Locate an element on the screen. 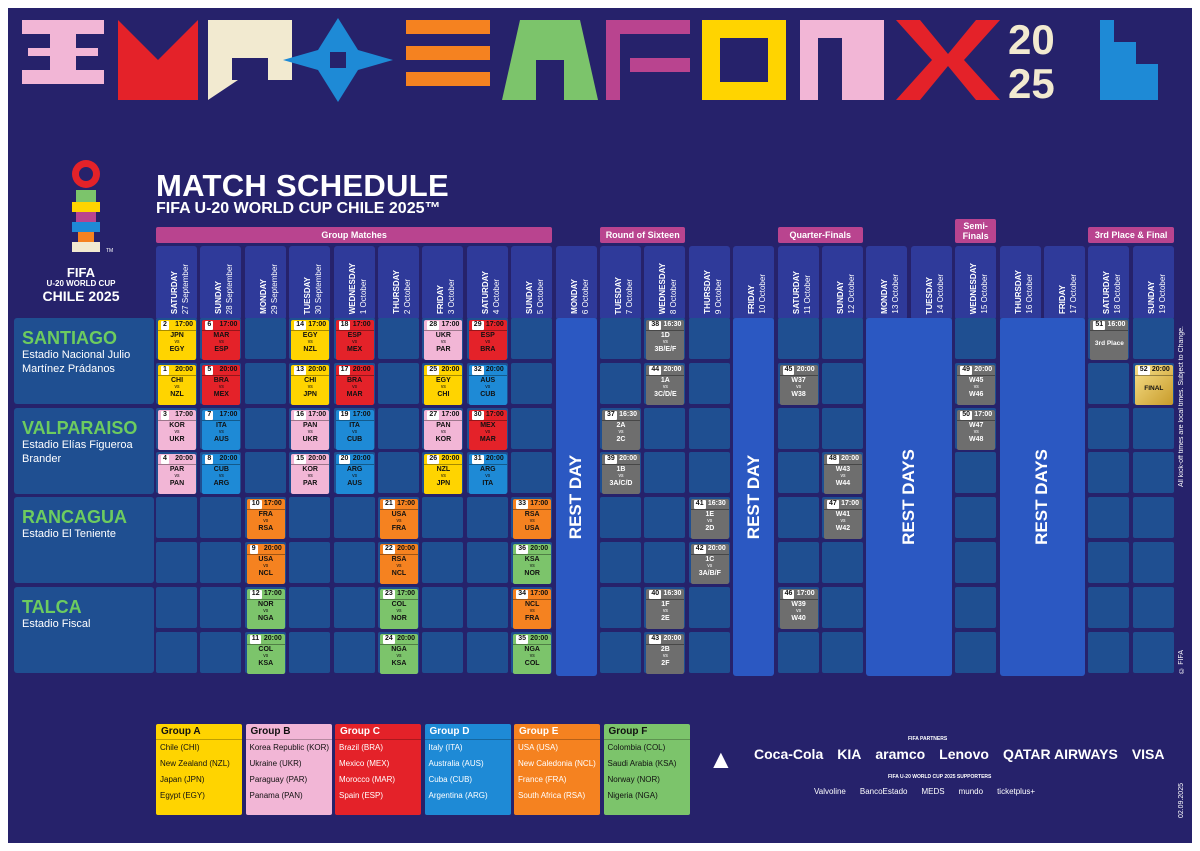 Image resolution: width=1200 pixels, height=851 pixels. match-card: 12 17:00 NOR vs NGA is located at coordinates (265, 608).